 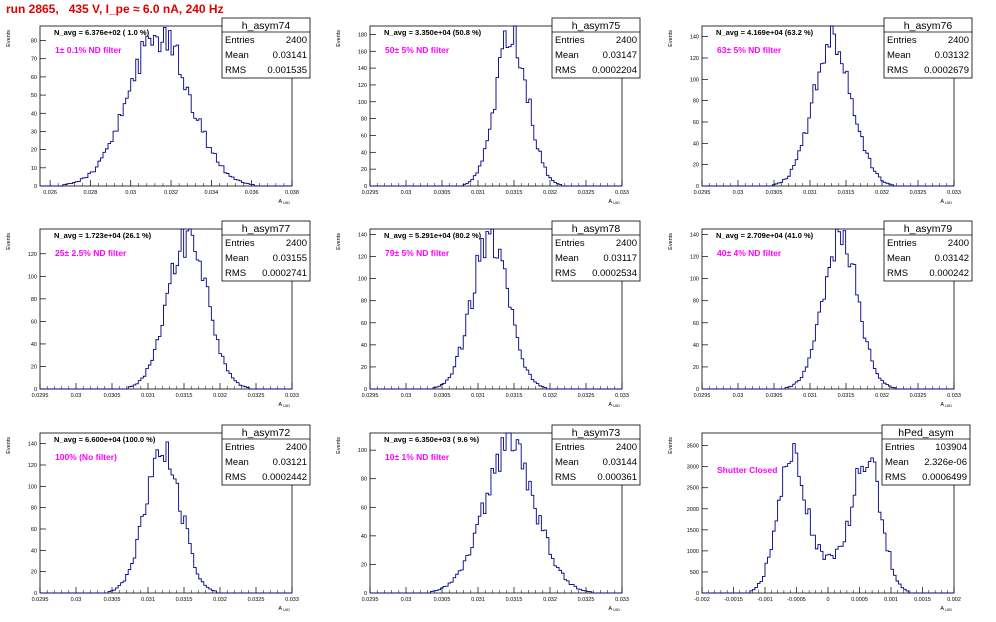 What do you see at coordinates (290, 462) in the screenshot?
I see `stat-value-mean: 0.03121` at bounding box center [290, 462].